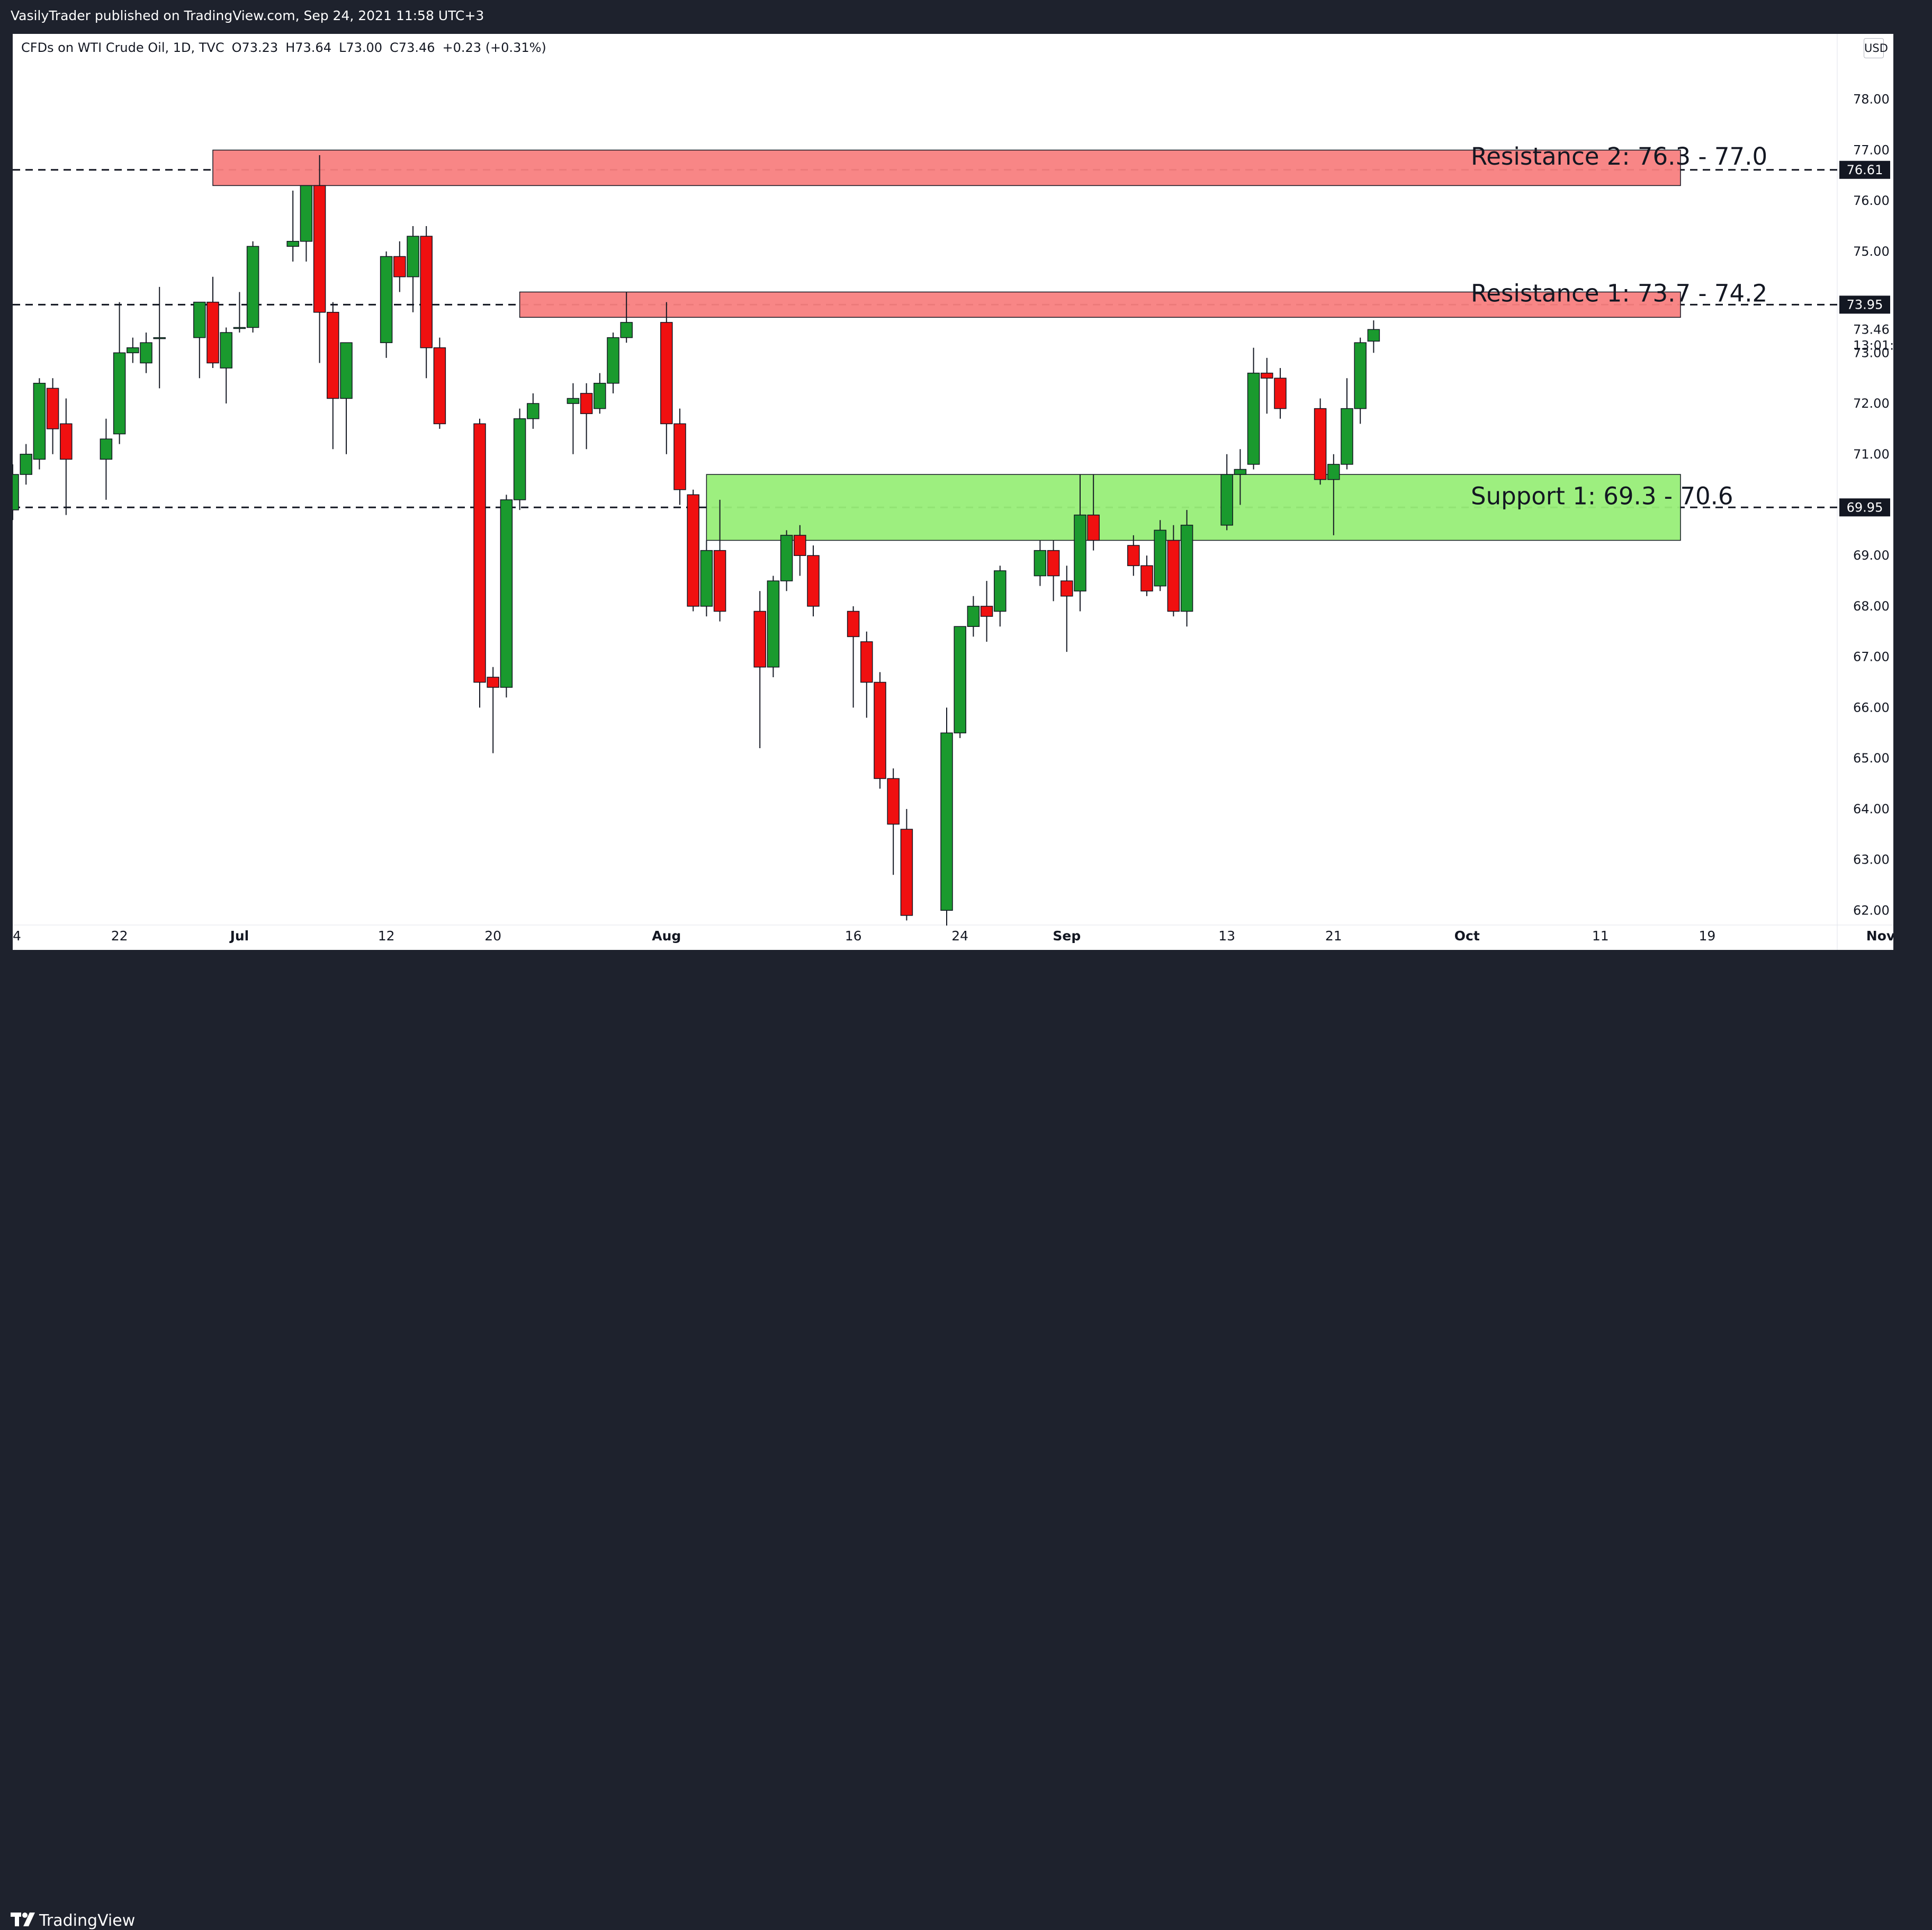 This screenshot has width=1932, height=1930. Describe the element at coordinates (1872, 99) in the screenshot. I see `y-tick-label: 78.00` at that location.